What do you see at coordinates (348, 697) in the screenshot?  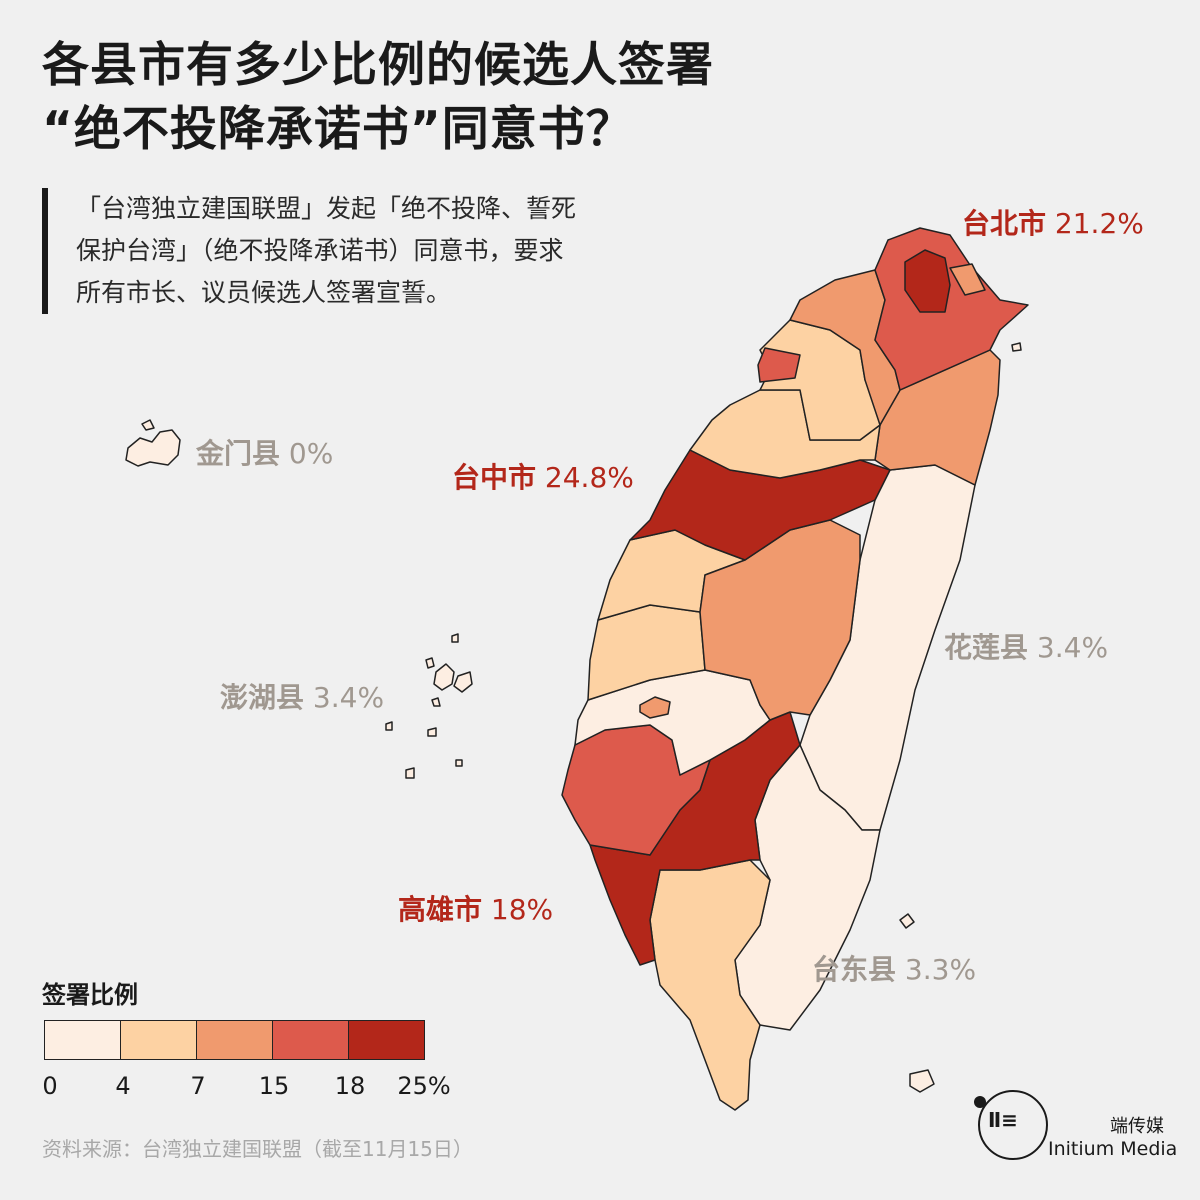 I see `label-penghu-value: 3.4%` at bounding box center [348, 697].